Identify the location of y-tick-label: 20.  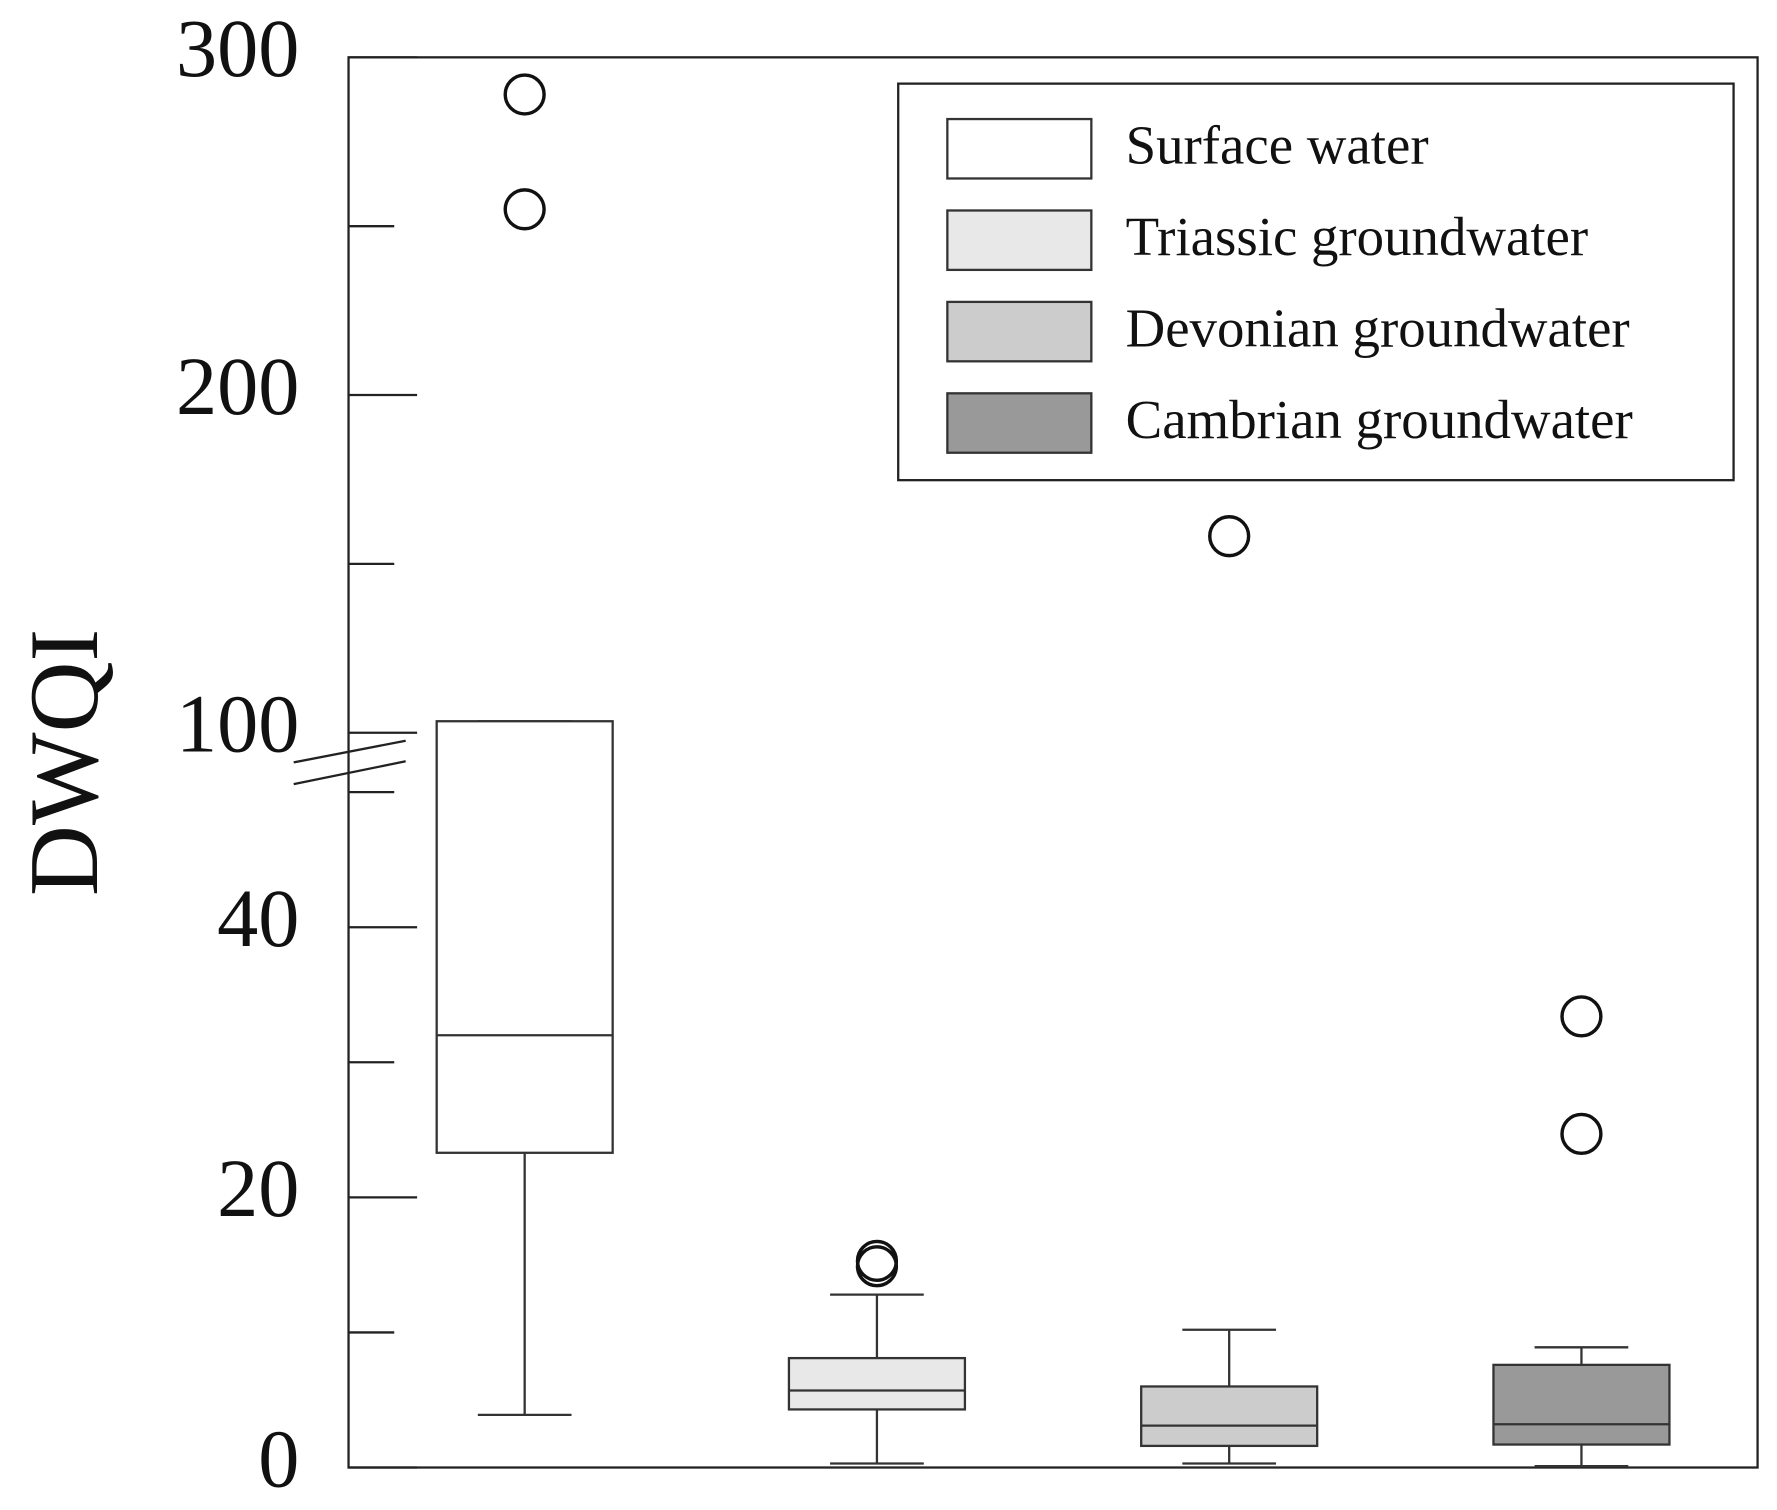
(258, 1188).